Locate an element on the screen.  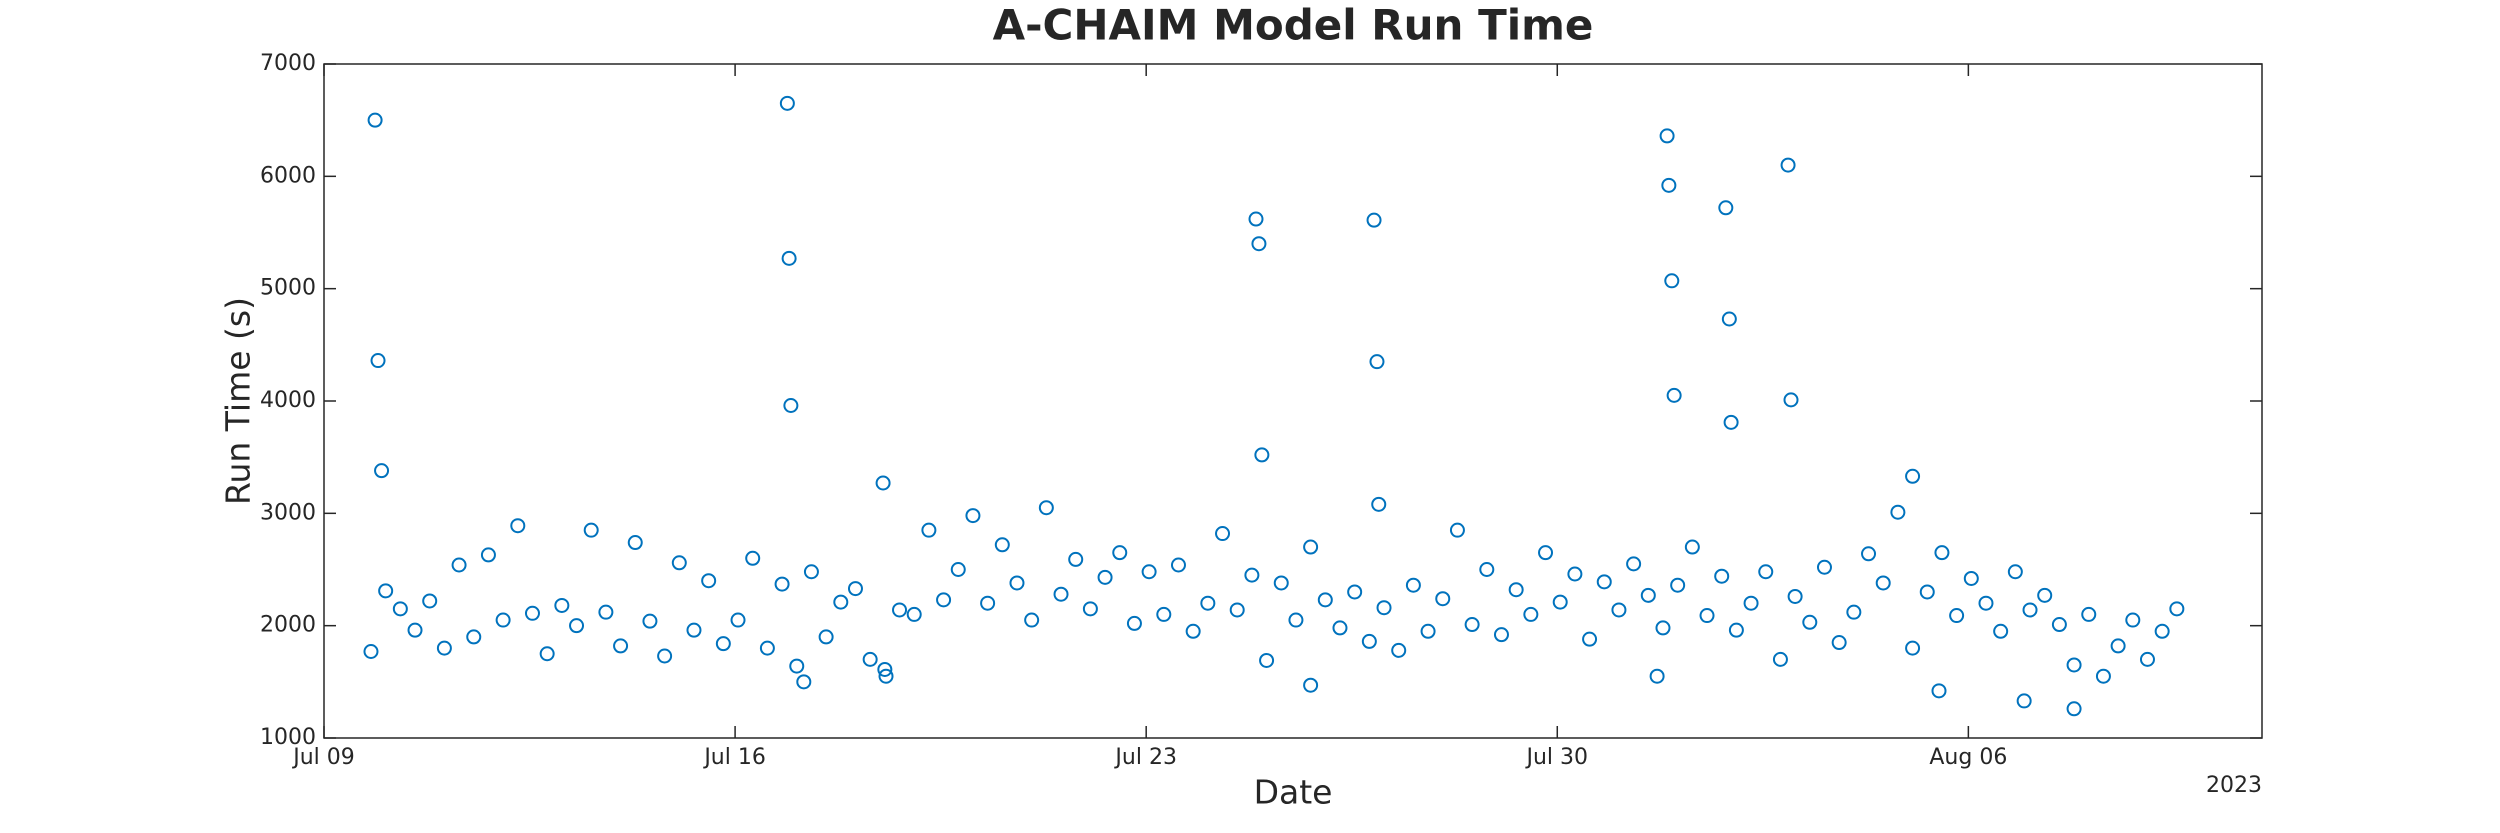
chart-title: A-CHAIM Model Run Time is located at coordinates (1293, 25).